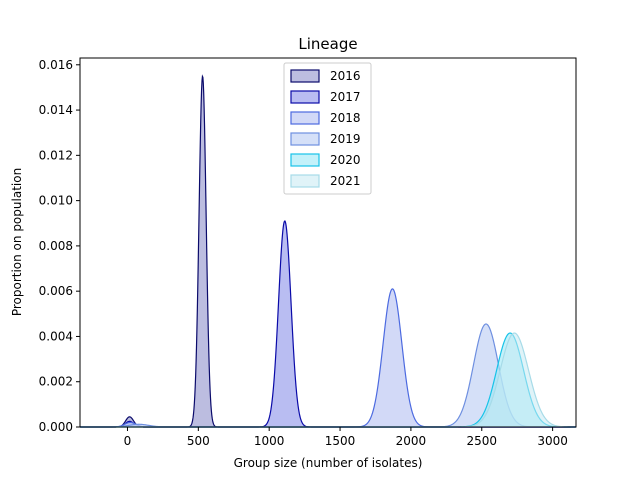 Image resolution: width=640 pixels, height=480 pixels. I want to click on x-axis-label: Group size (number of isolates), so click(328, 463).